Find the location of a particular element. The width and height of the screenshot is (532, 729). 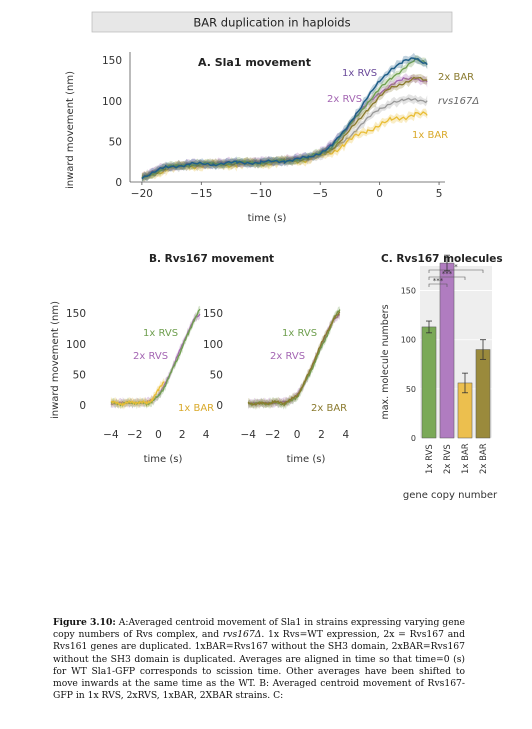

panel-c-y-tick-label: 150 is located at coordinates (408, 291).